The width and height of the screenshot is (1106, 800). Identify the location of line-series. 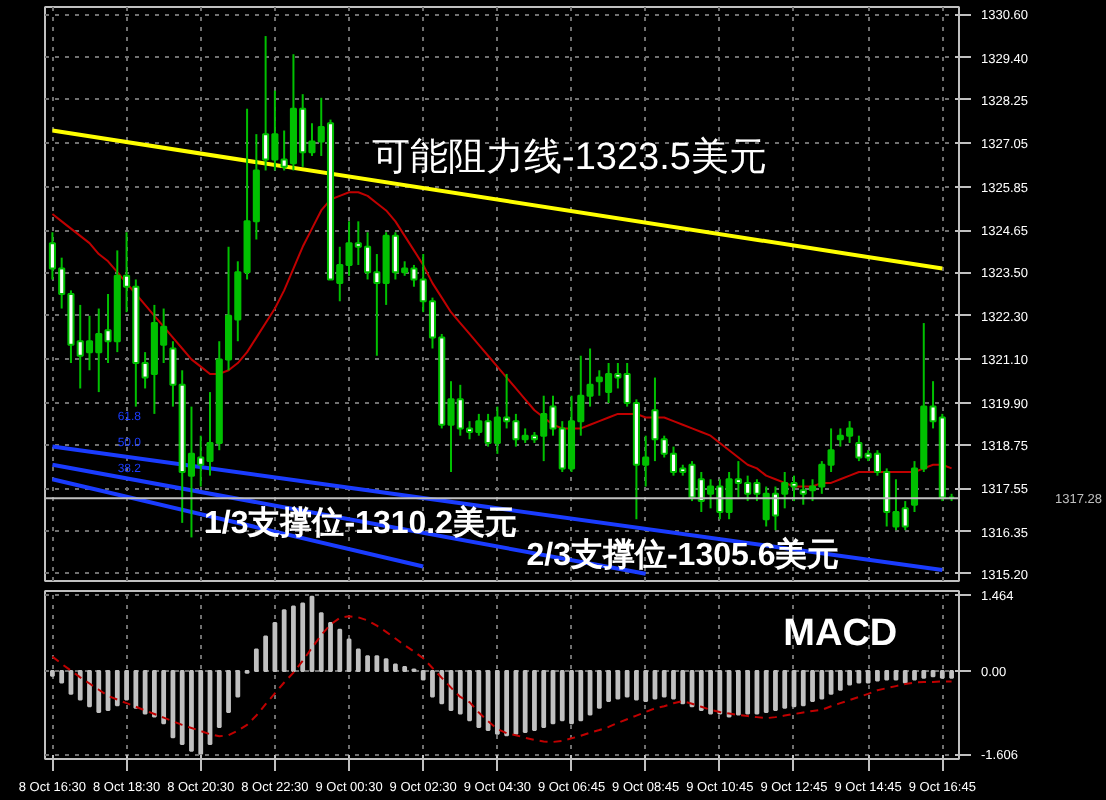
(502, 679).